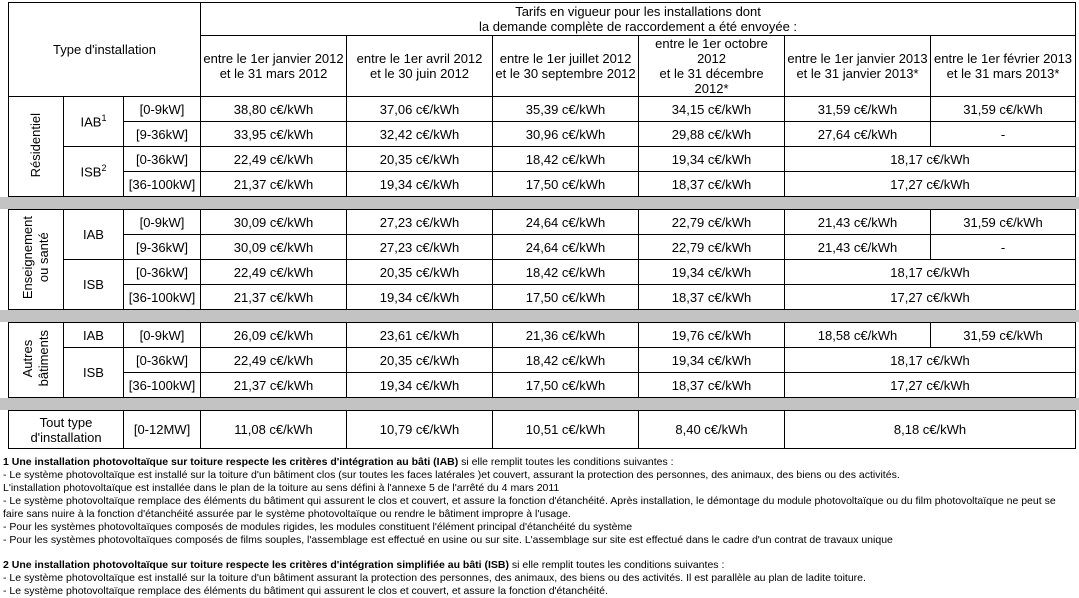 This screenshot has height=598, width=1079. Describe the element at coordinates (857, 335) in the screenshot. I see `tariff-value: 18,58 c€/kWh` at that location.